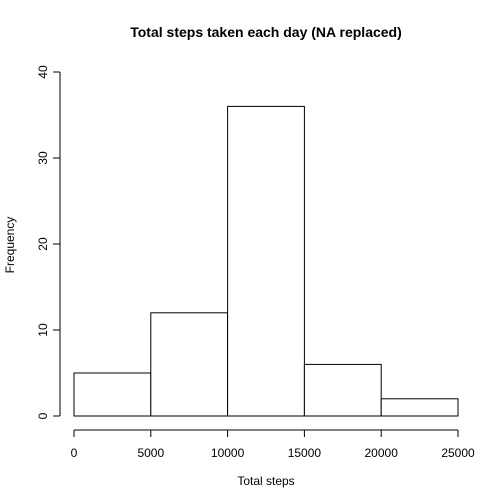 Image resolution: width=504 pixels, height=504 pixels. I want to click on x-tick-label: 25000, so click(458, 453).